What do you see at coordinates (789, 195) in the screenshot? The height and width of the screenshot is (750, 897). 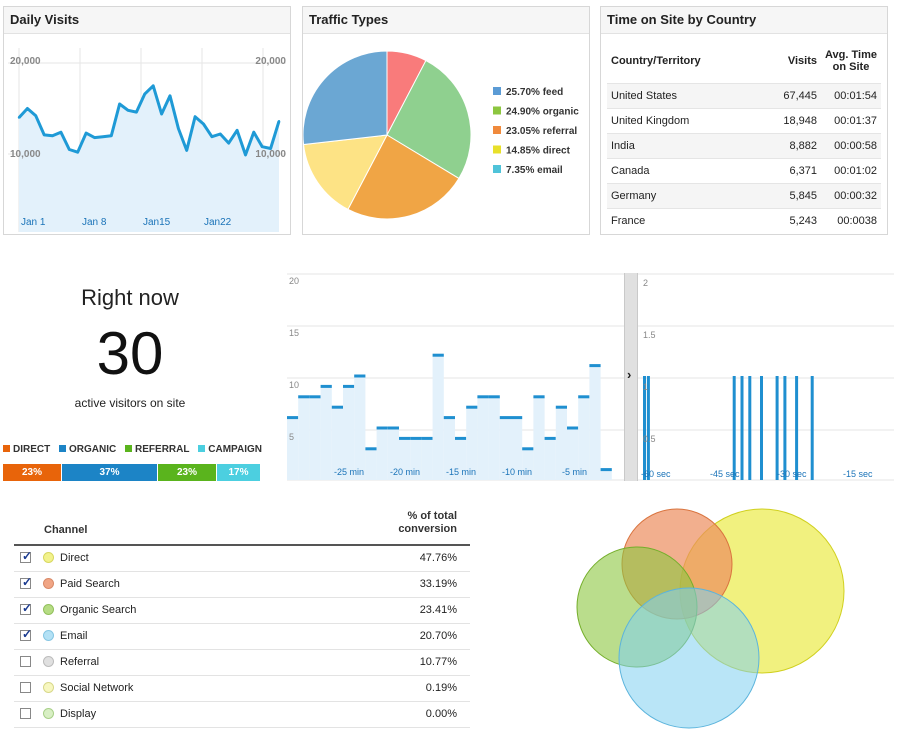 I see `country-visits: 5,845` at bounding box center [789, 195].